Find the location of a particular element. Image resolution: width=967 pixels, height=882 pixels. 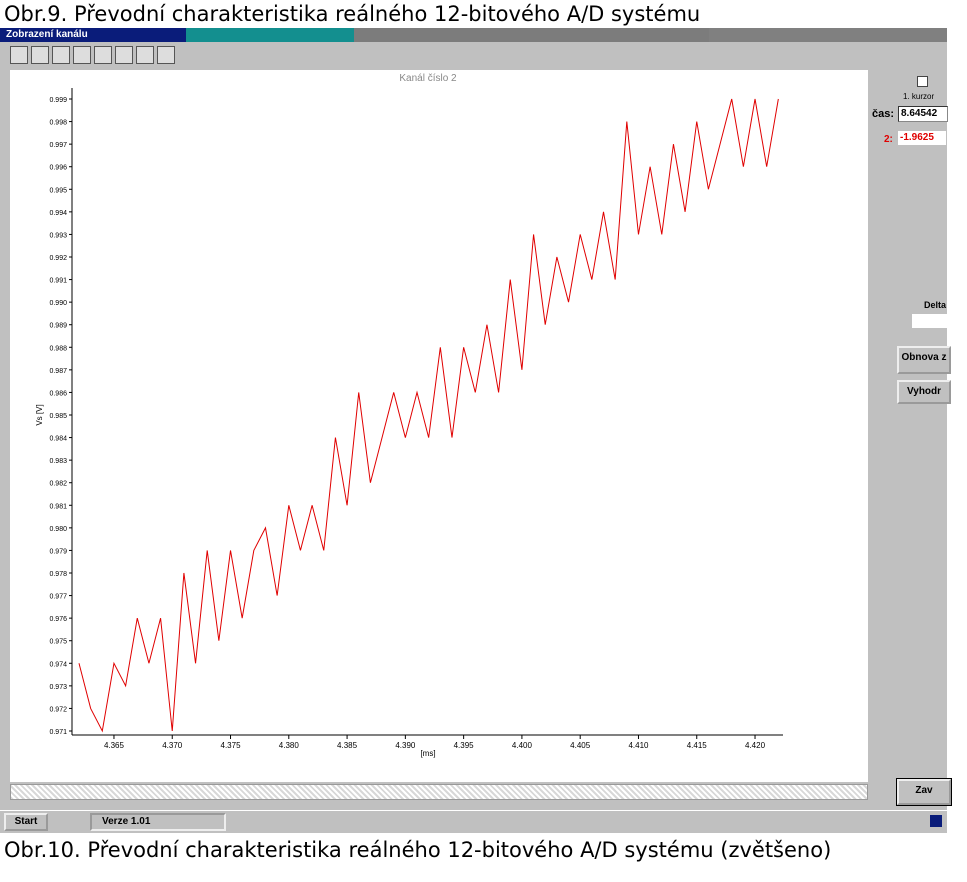

y-tick-label: 0.997 is located at coordinates (58, 145).